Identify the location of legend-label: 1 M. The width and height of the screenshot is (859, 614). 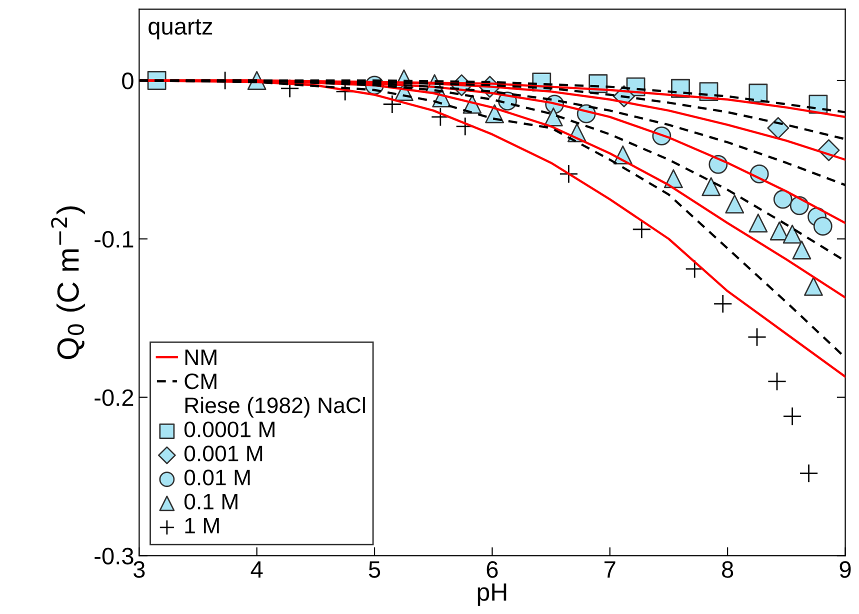
(202, 526).